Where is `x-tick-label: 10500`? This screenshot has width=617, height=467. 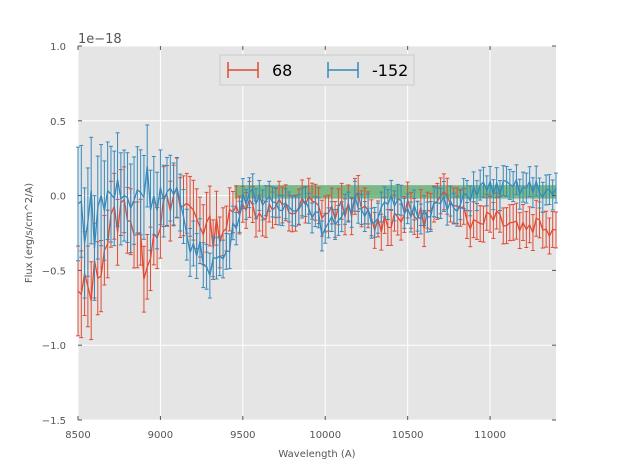 x-tick-label: 10500 is located at coordinates (408, 435).